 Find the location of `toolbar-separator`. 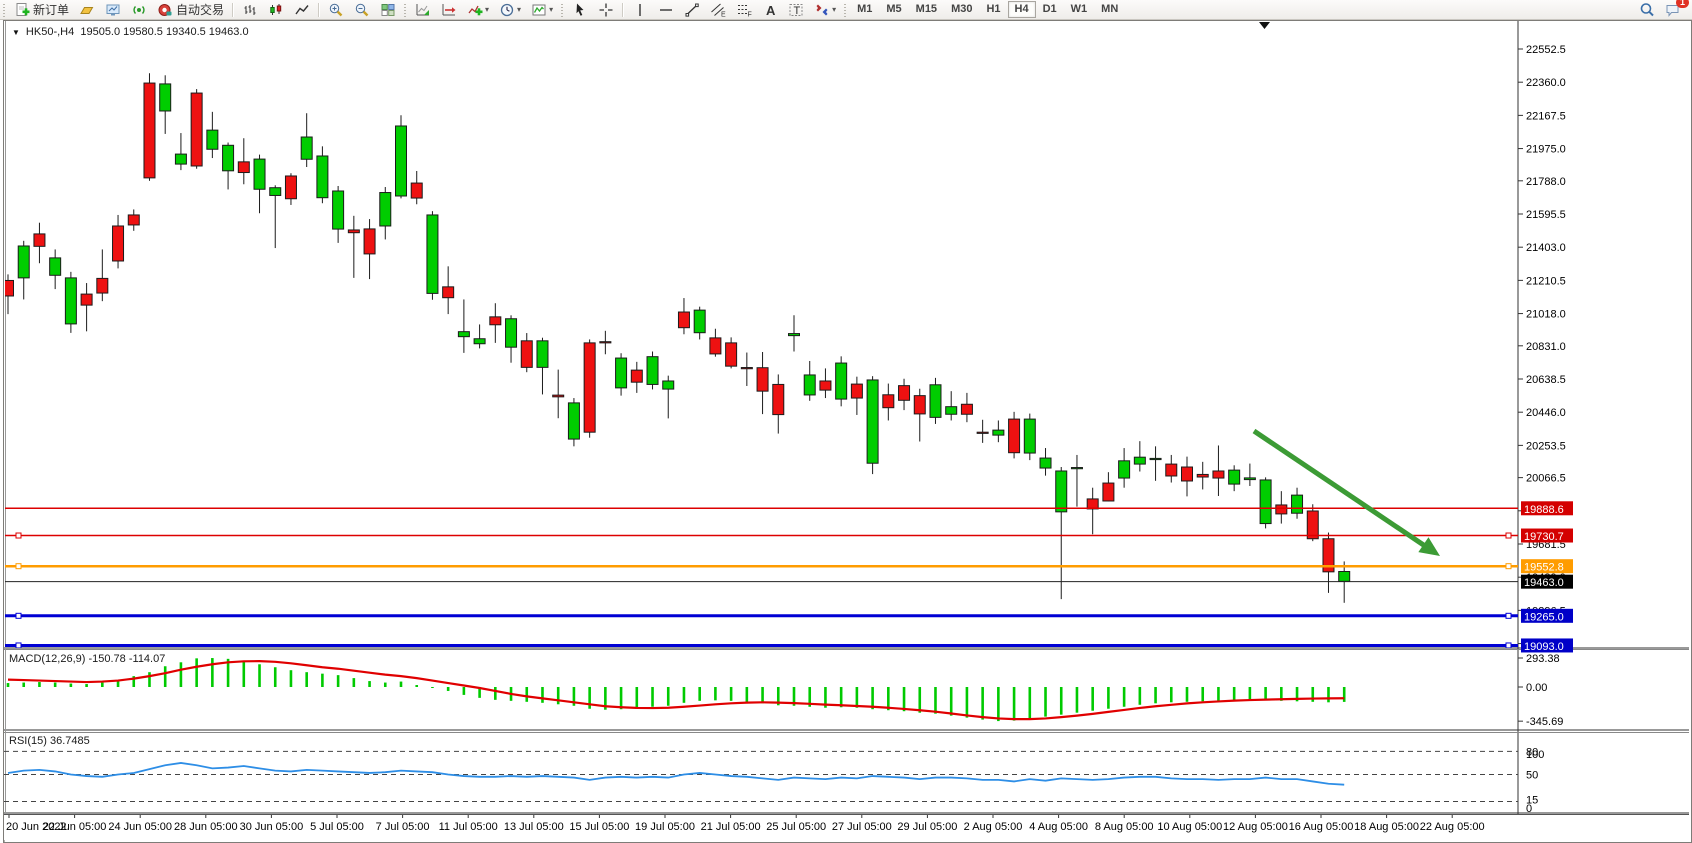

toolbar-separator is located at coordinates (319, 9).